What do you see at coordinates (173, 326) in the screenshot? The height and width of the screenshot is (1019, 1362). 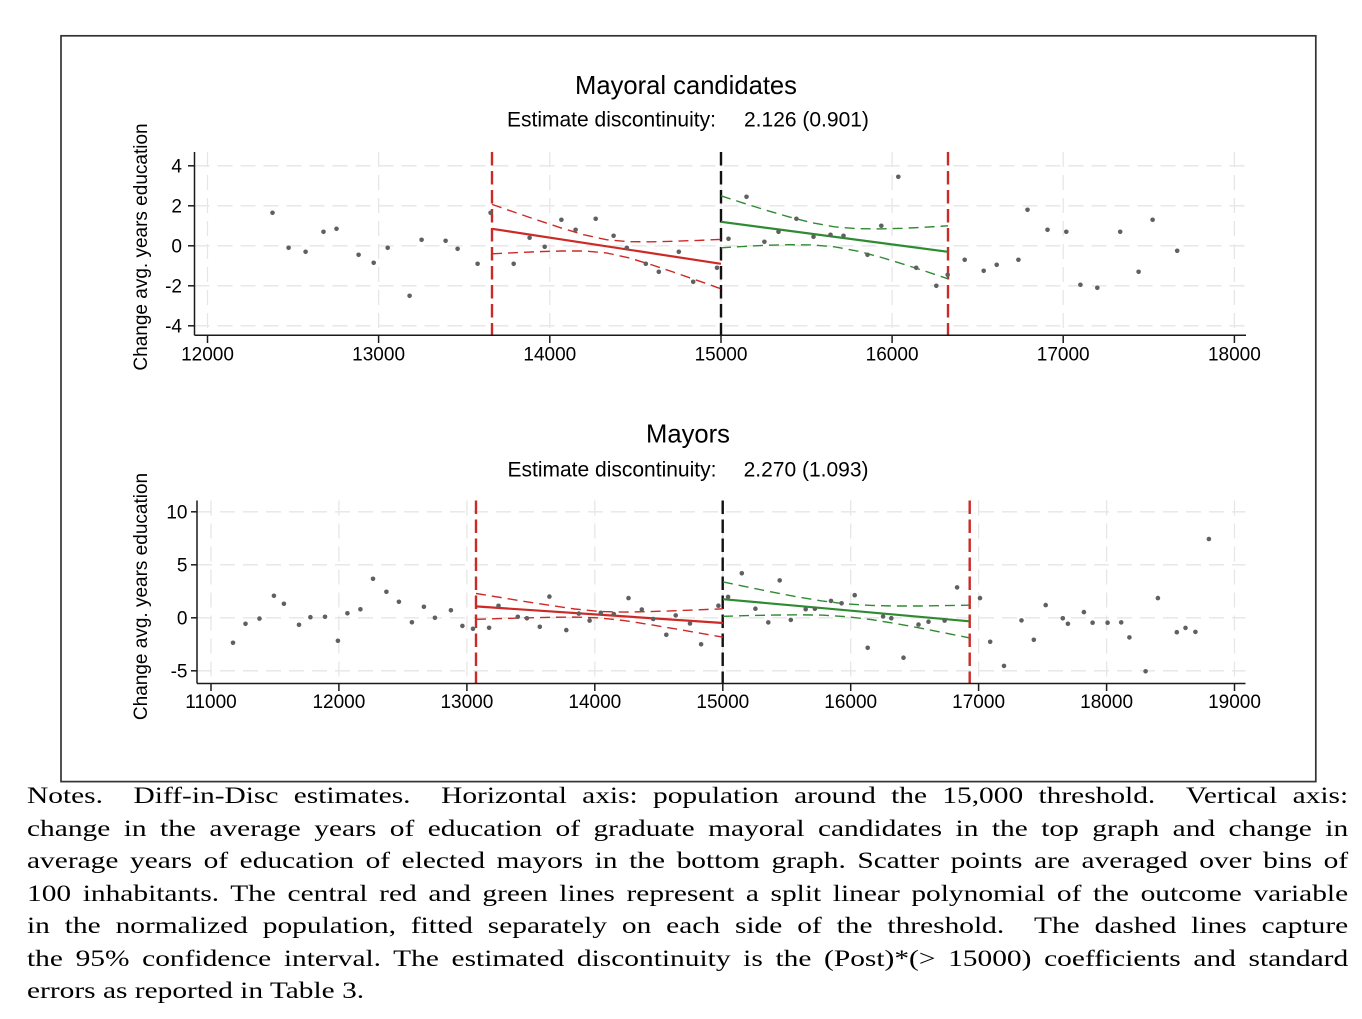 I see `svg-text: -4` at bounding box center [173, 326].